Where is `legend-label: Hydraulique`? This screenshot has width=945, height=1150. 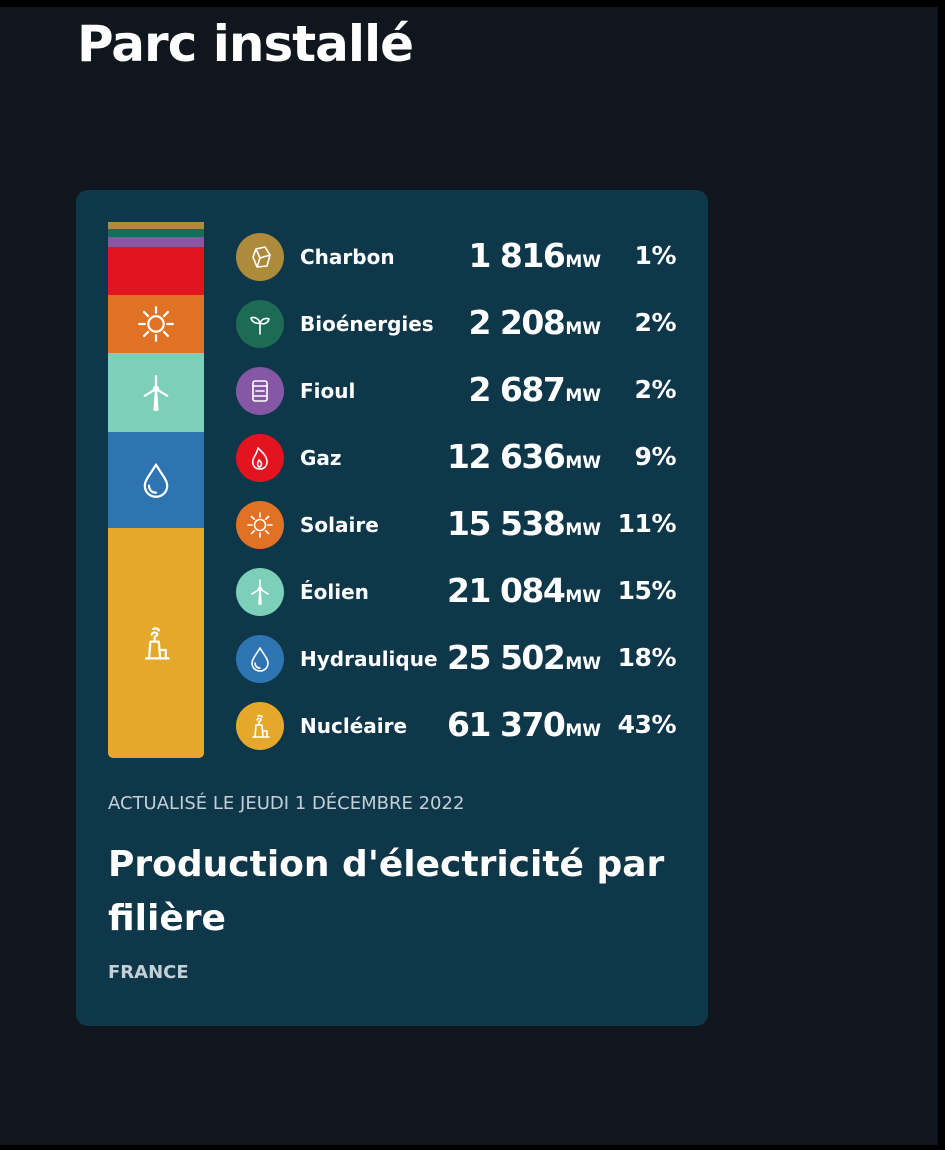
legend-label: Hydraulique is located at coordinates (369, 659).